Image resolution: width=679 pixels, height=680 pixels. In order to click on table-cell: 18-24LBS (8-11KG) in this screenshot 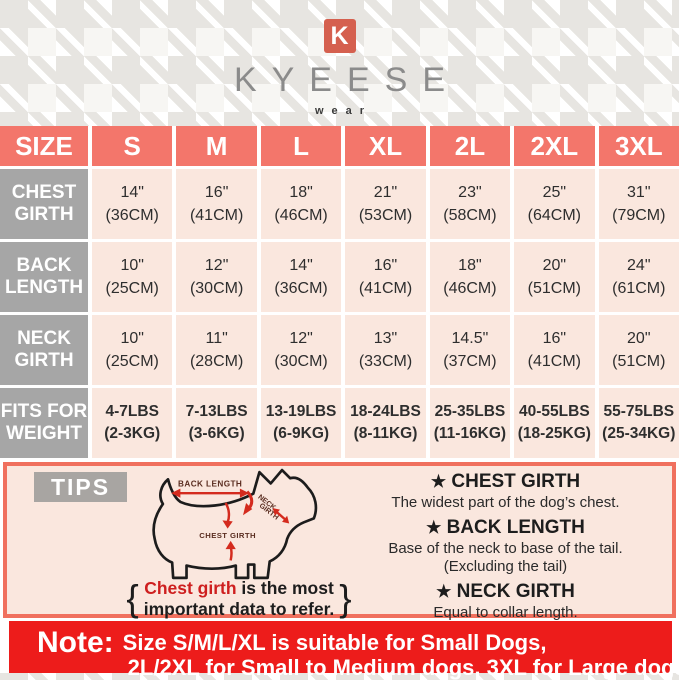, I will do `click(385, 423)`.